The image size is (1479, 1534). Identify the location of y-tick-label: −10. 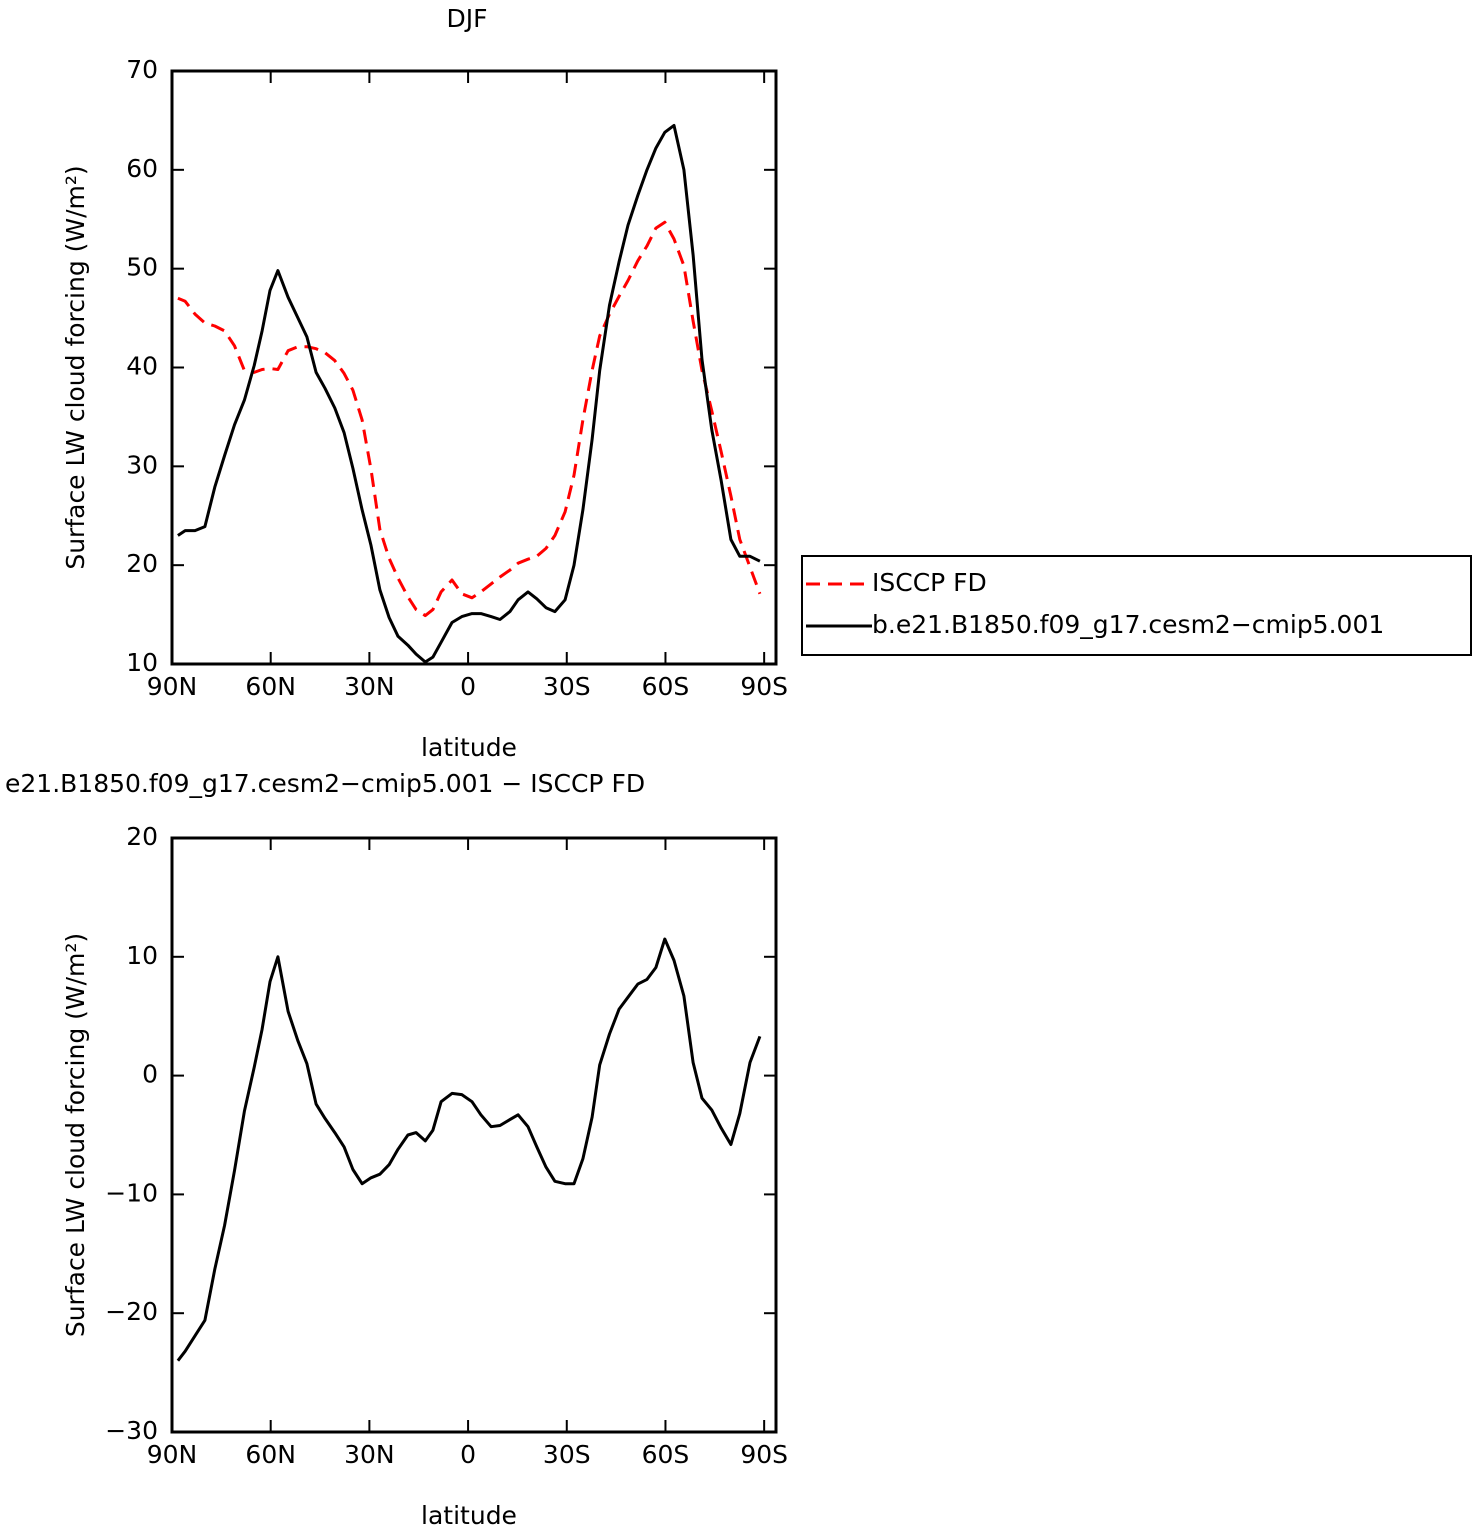
(131, 1192).